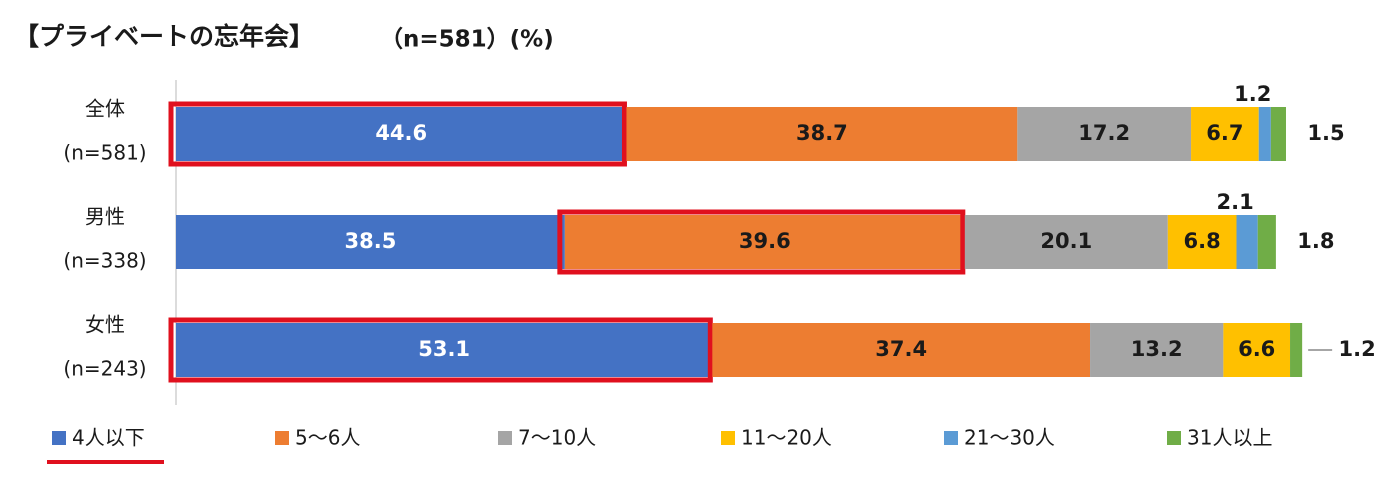  I want to click on legend-label: 5〜6人, so click(327, 438).